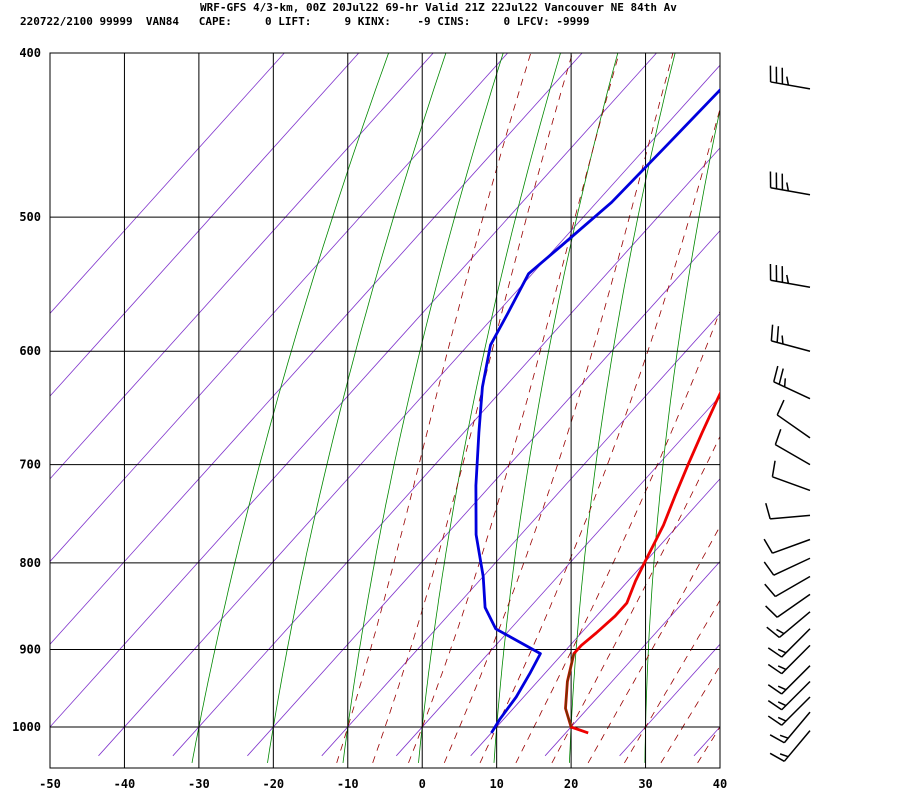  Describe the element at coordinates (422, 784) in the screenshot. I see `x-tick-label: 0` at that location.